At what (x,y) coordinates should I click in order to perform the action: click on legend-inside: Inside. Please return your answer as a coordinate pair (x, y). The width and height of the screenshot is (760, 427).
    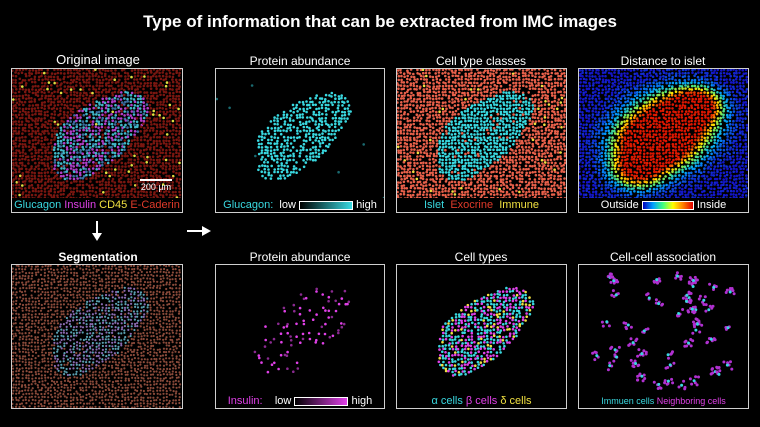
    Looking at the image, I should click on (711, 205).